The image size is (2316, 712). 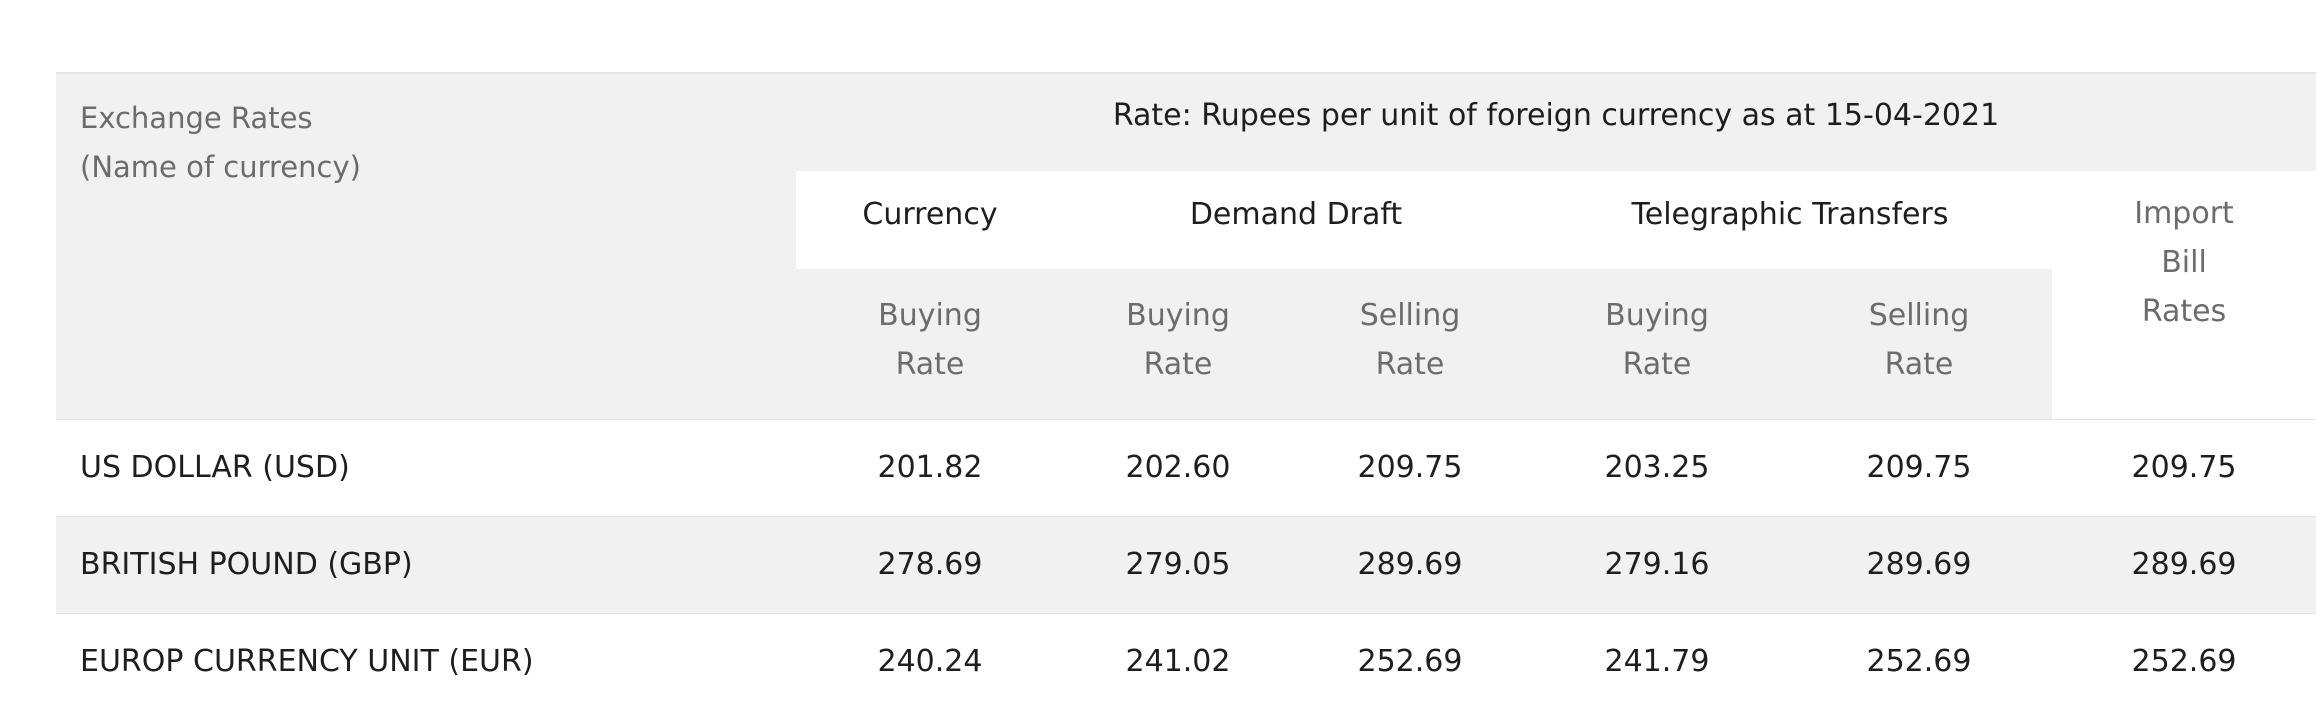 I want to click on demand-draft-buying-rate-label: Rate, so click(x=1178, y=364).